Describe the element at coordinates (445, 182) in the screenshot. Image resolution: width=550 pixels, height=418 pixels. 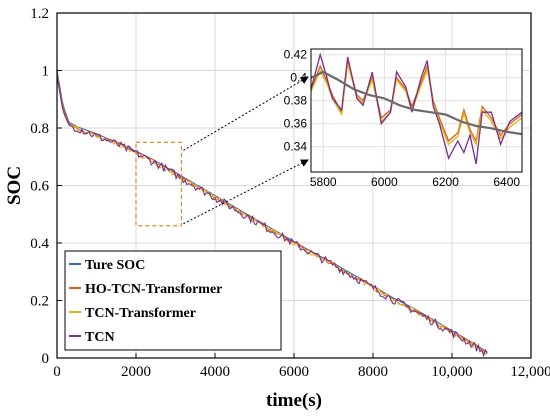
I see `inset-x-tick-label: 6200` at that location.